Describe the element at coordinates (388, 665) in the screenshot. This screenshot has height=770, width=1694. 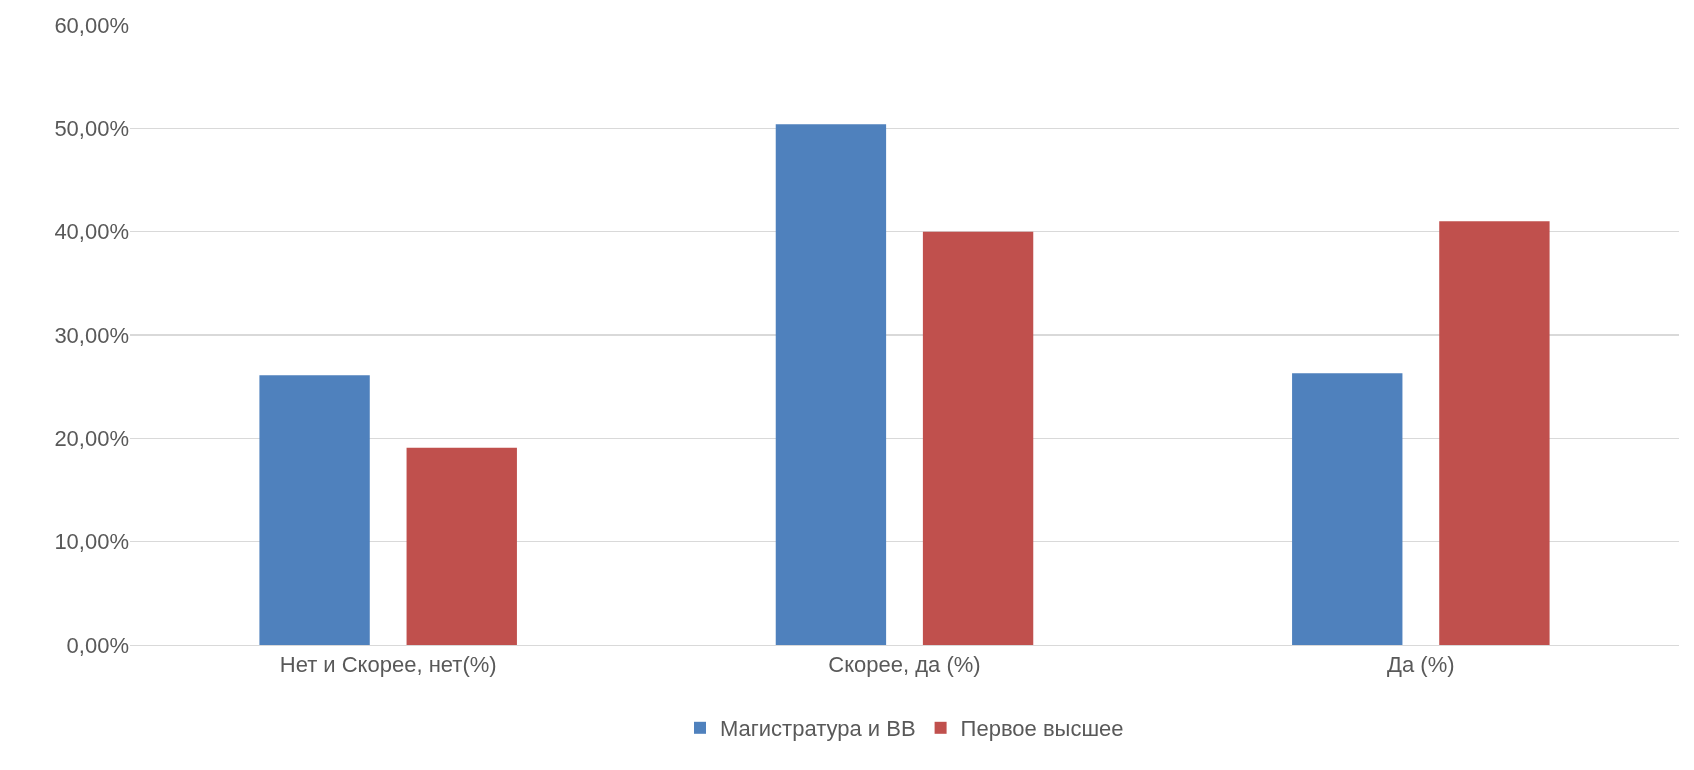
I see `x-tick-label: Нет и Скорее, нет(%)` at that location.